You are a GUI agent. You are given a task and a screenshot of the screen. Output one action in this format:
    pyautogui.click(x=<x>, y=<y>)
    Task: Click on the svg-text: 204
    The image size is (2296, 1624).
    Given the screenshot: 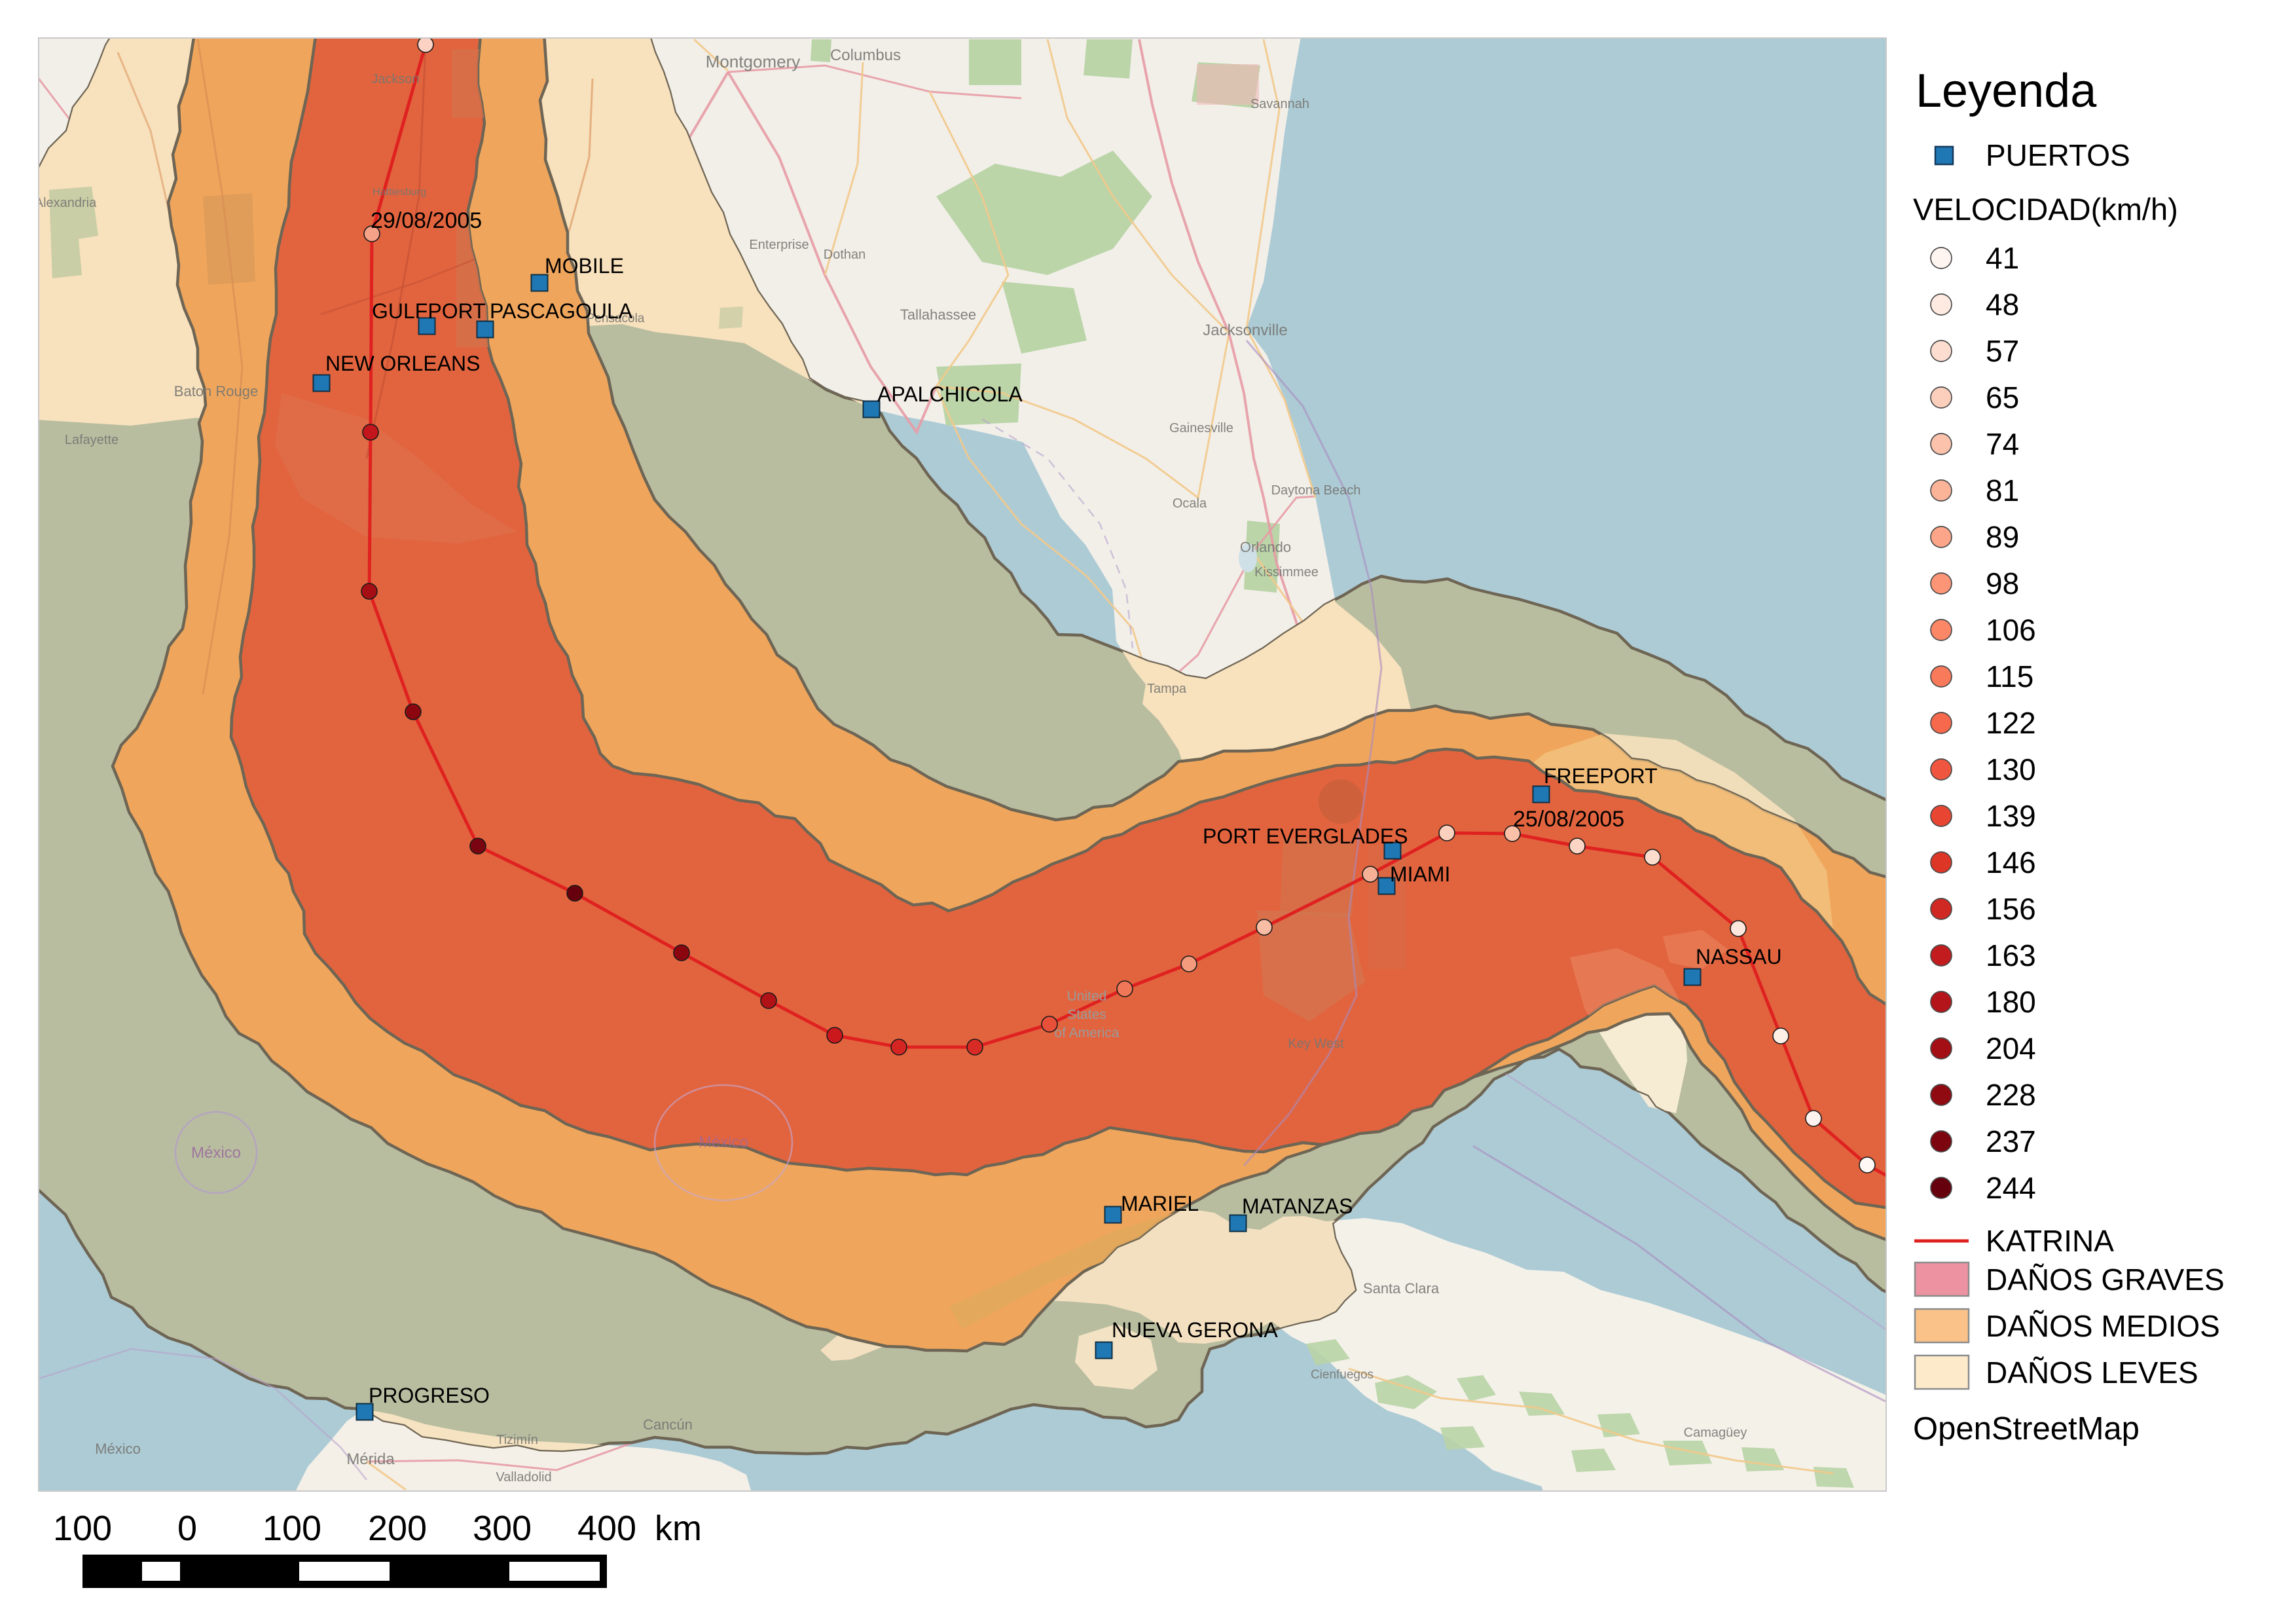 What is the action you would take?
    pyautogui.click(x=2011, y=1048)
    